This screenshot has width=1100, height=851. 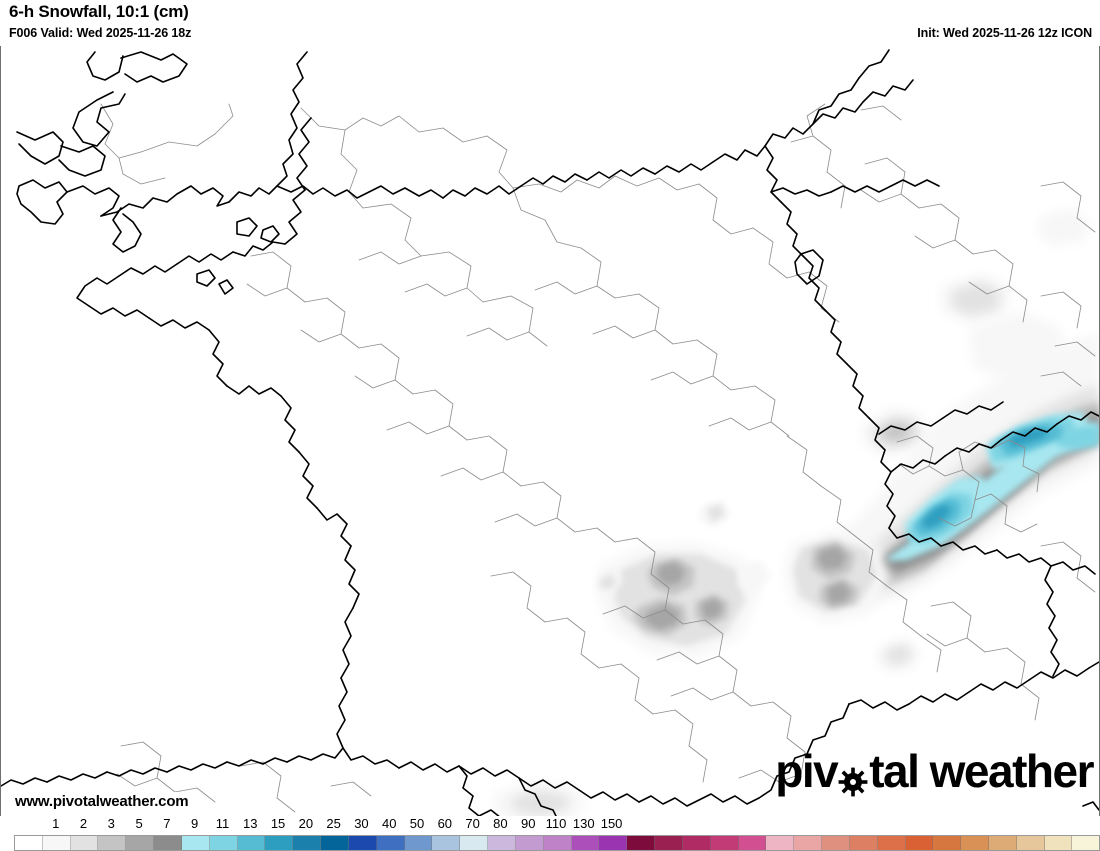 What do you see at coordinates (99, 11) in the screenshot?
I see `page-title: 6-h Snowfall, 10:1 (cm)` at bounding box center [99, 11].